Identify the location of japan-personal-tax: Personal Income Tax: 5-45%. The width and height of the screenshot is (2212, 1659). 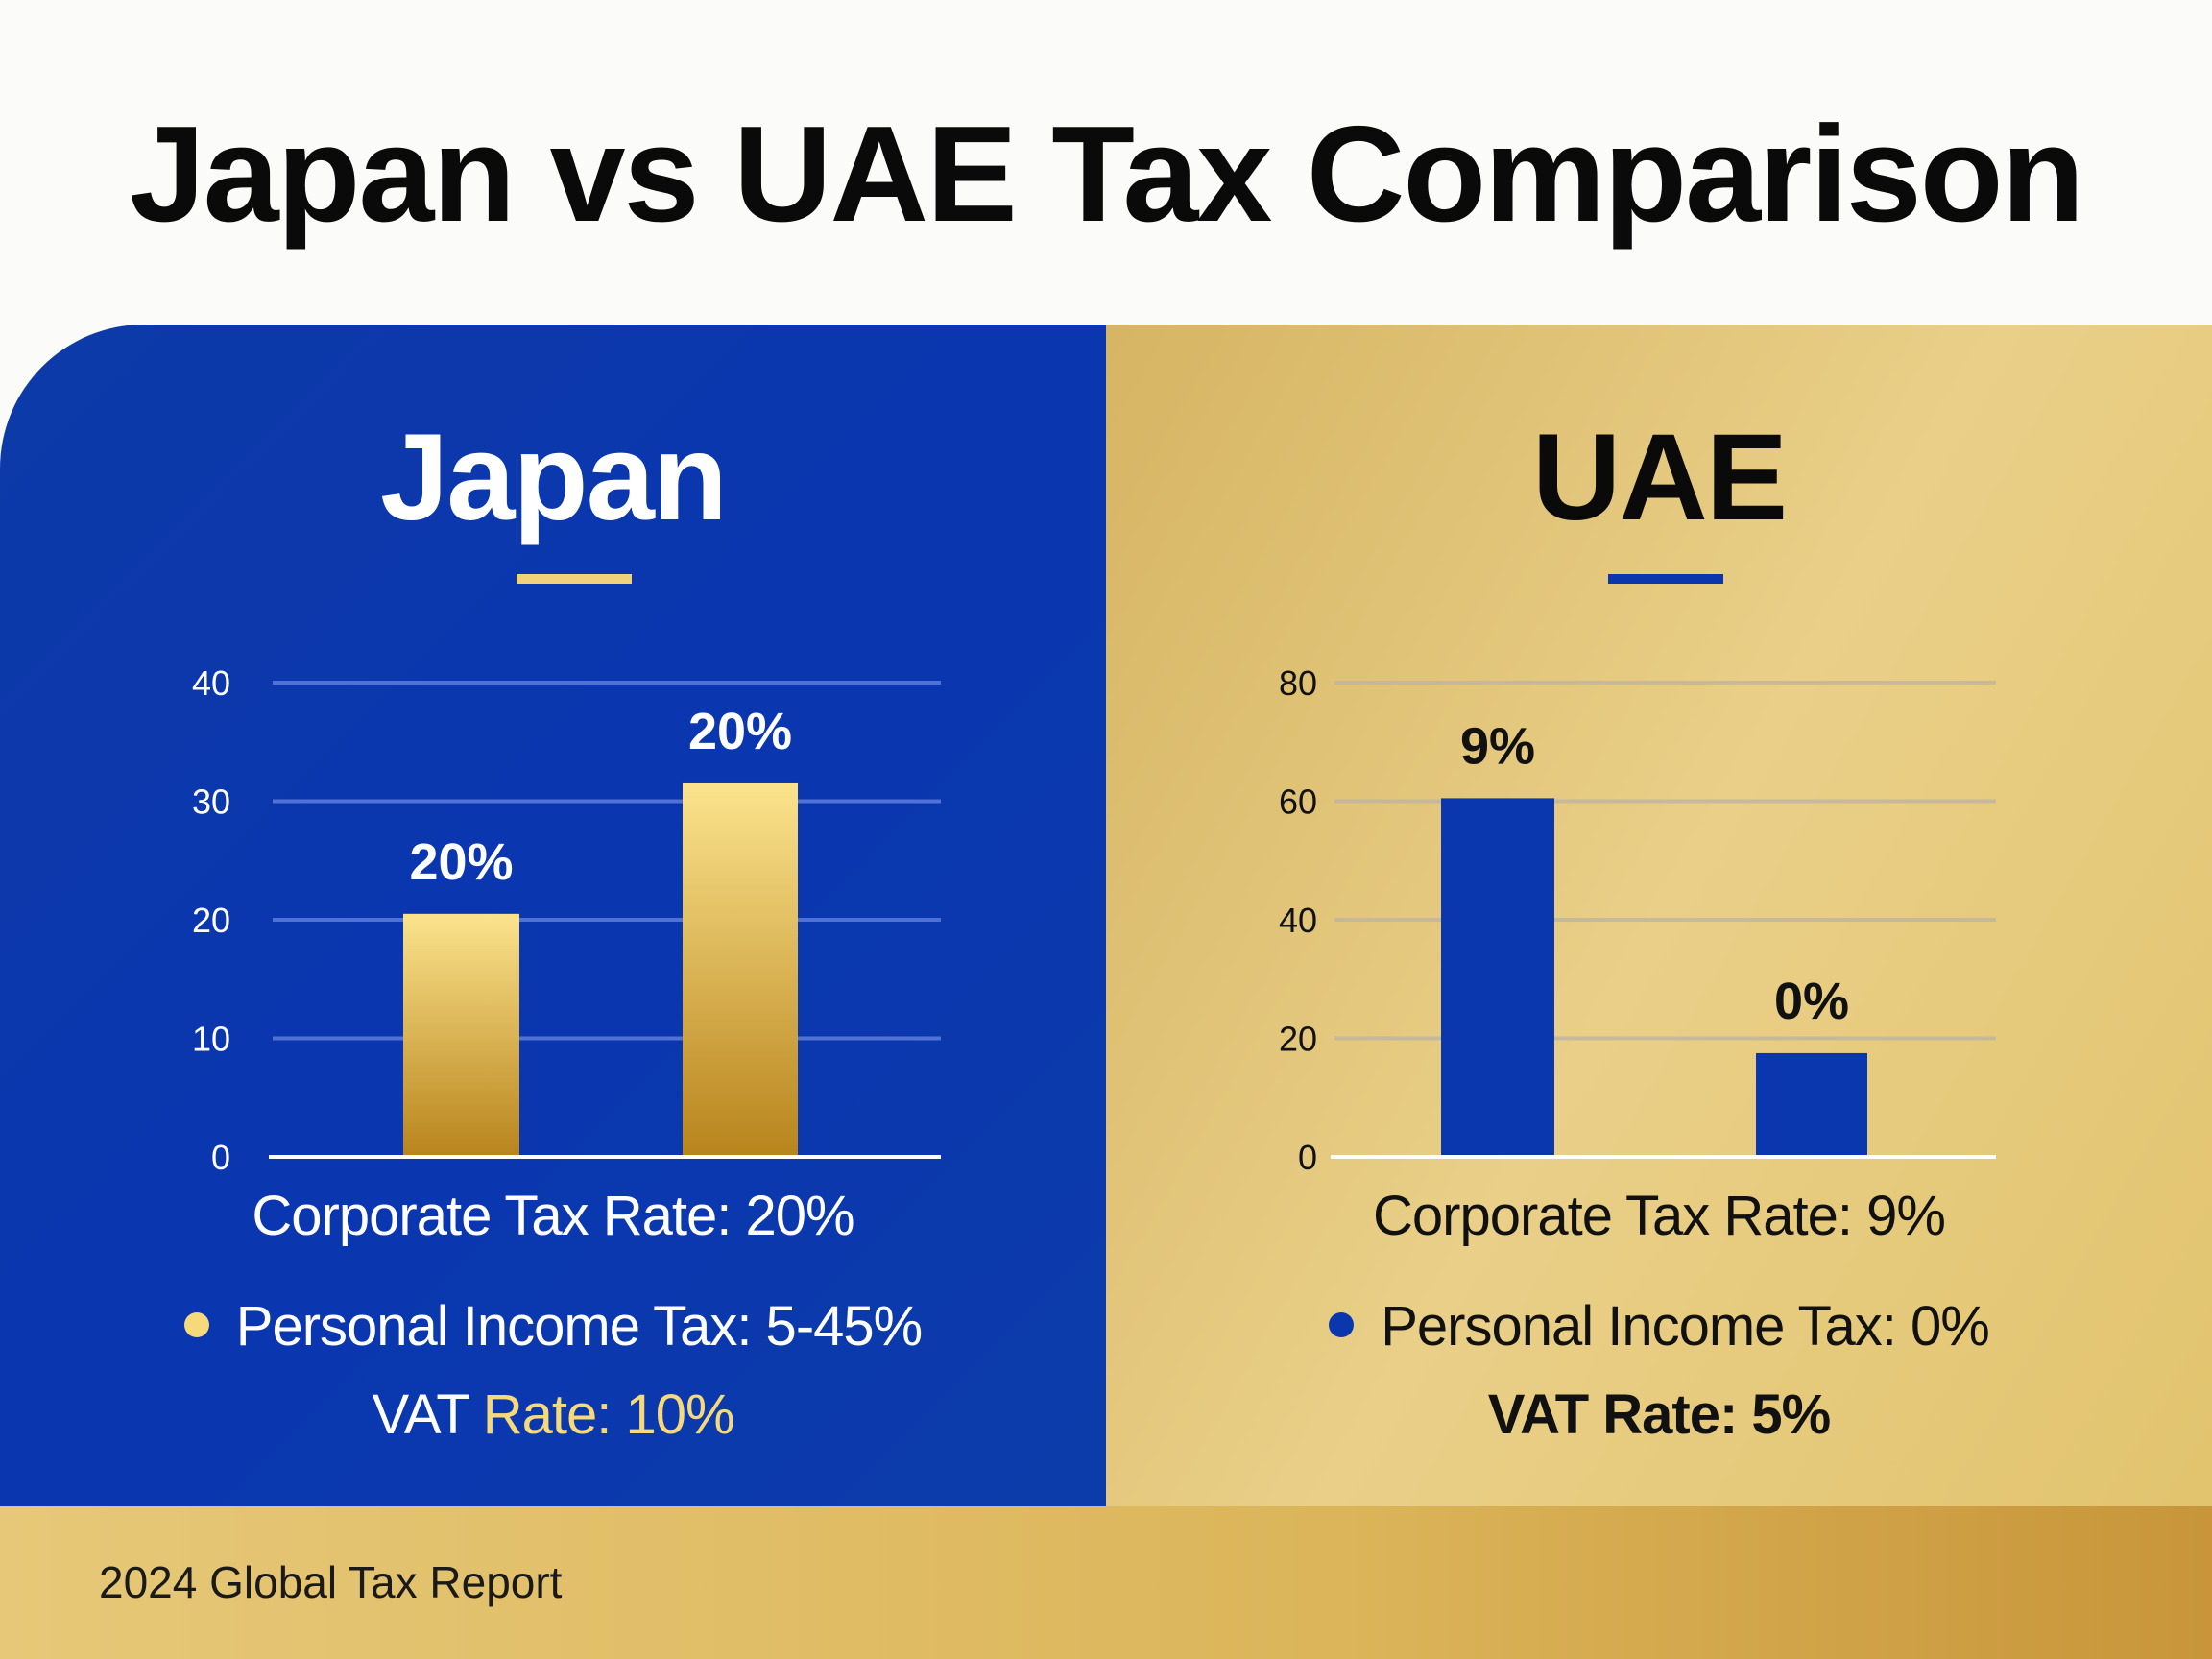
(553, 1326).